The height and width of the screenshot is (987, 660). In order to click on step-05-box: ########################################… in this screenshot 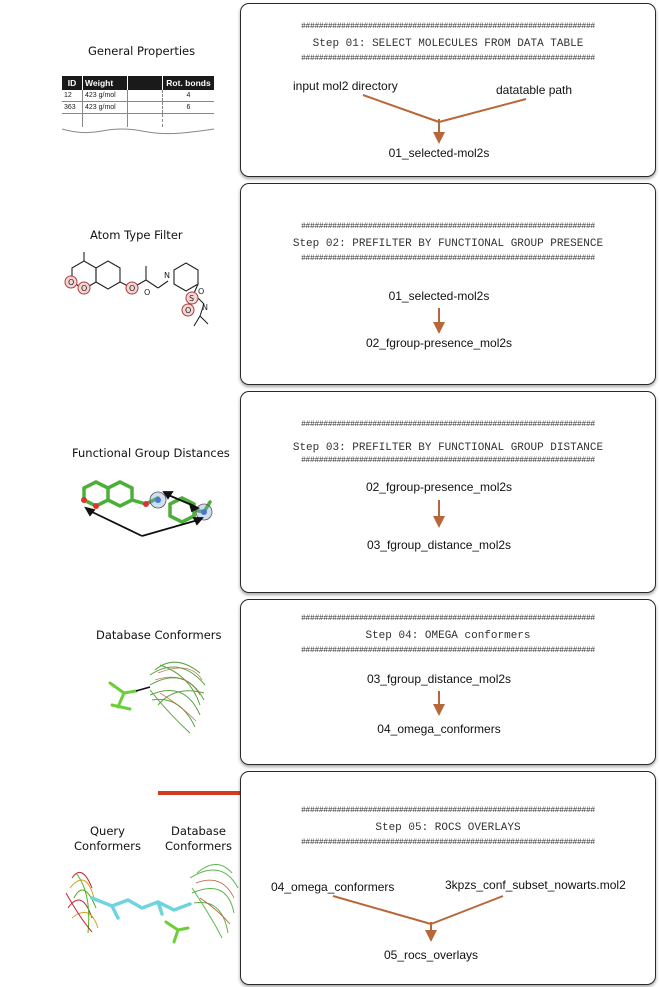, I will do `click(448, 878)`.